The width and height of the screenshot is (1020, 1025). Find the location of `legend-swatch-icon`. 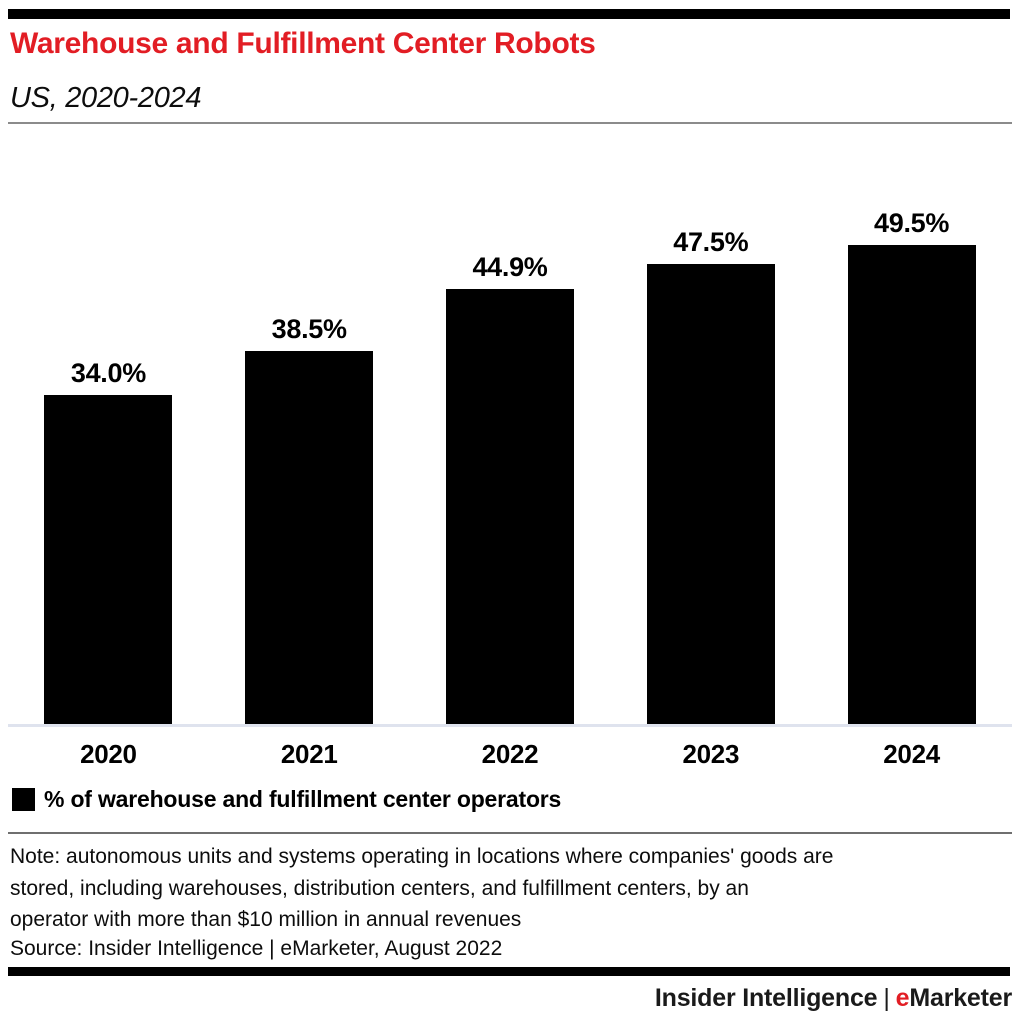

legend-swatch-icon is located at coordinates (23, 799).